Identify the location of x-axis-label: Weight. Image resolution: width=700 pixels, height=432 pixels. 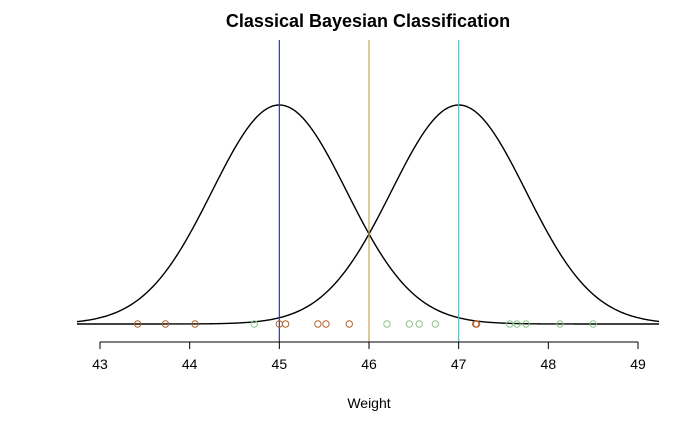
(368, 403).